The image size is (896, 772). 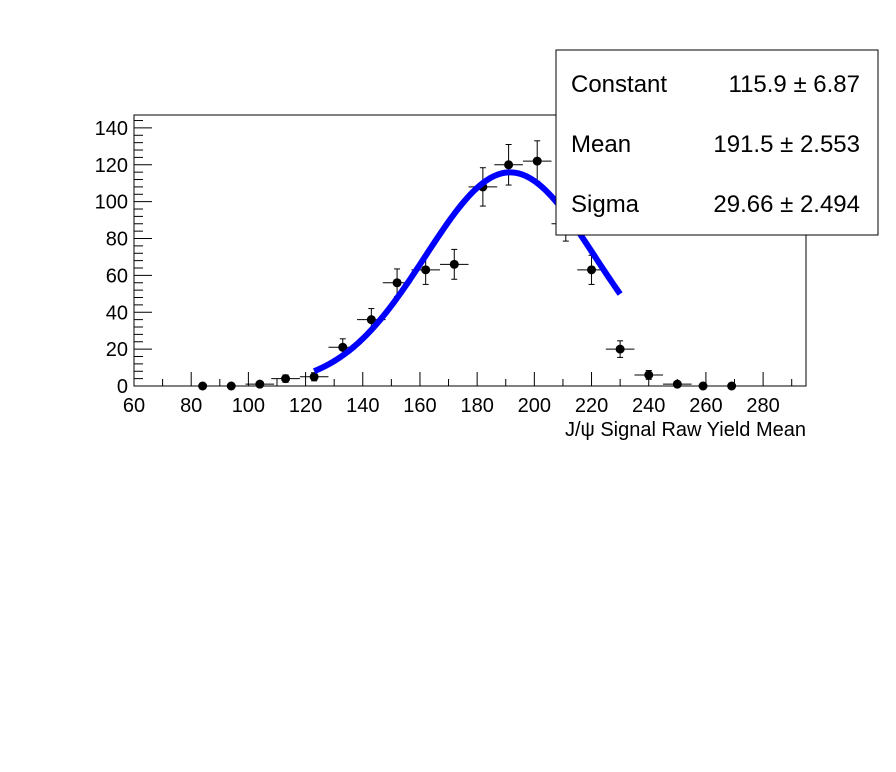 I want to click on stats-value-sigma: 29.66 ± 2.494, so click(x=786, y=204).